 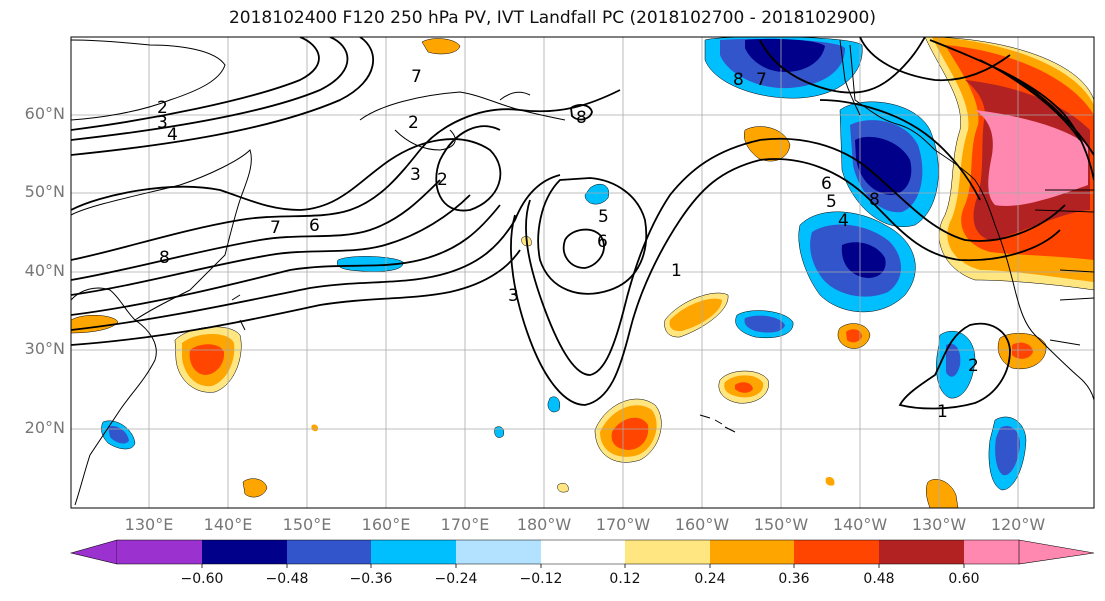 What do you see at coordinates (202, 579) in the screenshot?
I see `colorbar-tick-label: −0.60` at bounding box center [202, 579].